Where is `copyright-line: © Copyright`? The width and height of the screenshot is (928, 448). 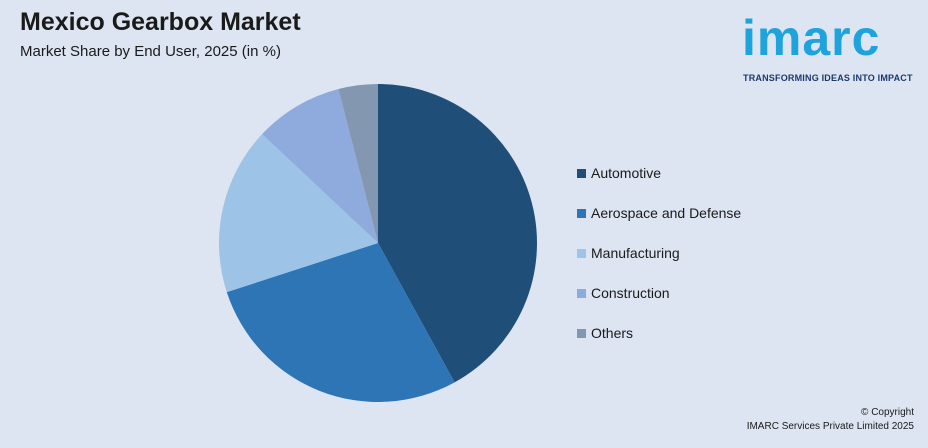
copyright-line: © Copyright is located at coordinates (887, 412).